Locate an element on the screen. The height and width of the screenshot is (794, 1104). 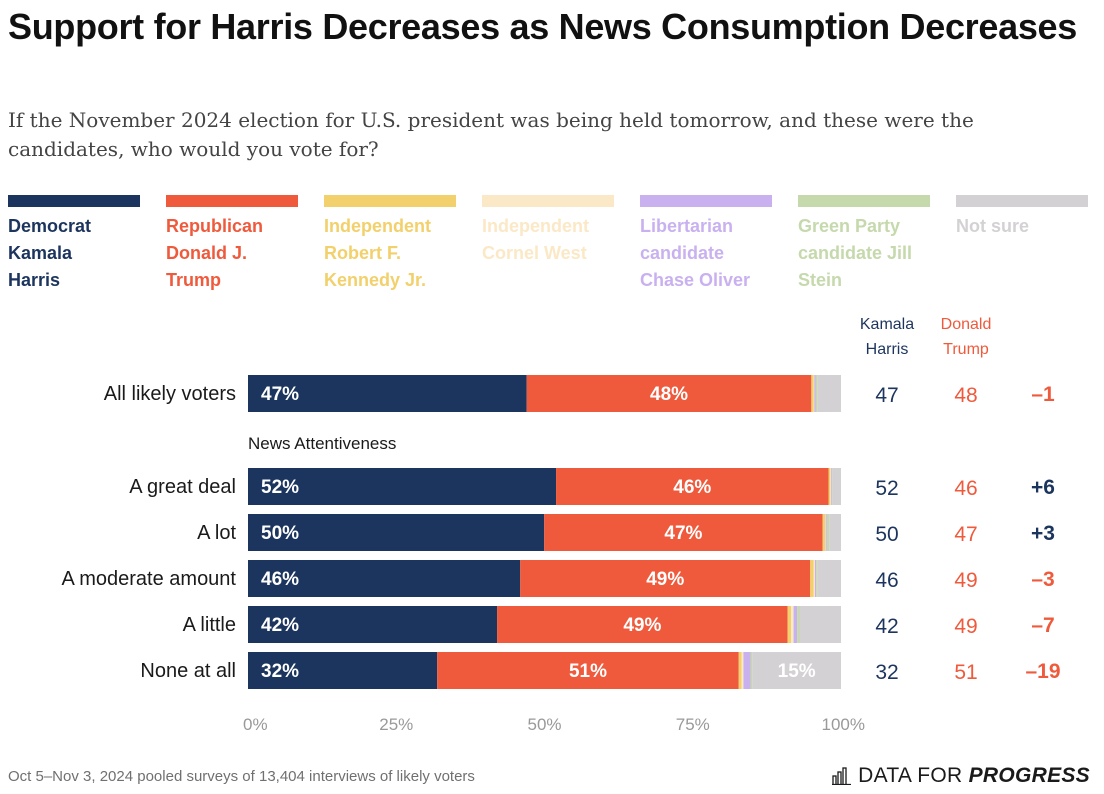
legend-item: Democrat Kamala Harris is located at coordinates (74, 244).